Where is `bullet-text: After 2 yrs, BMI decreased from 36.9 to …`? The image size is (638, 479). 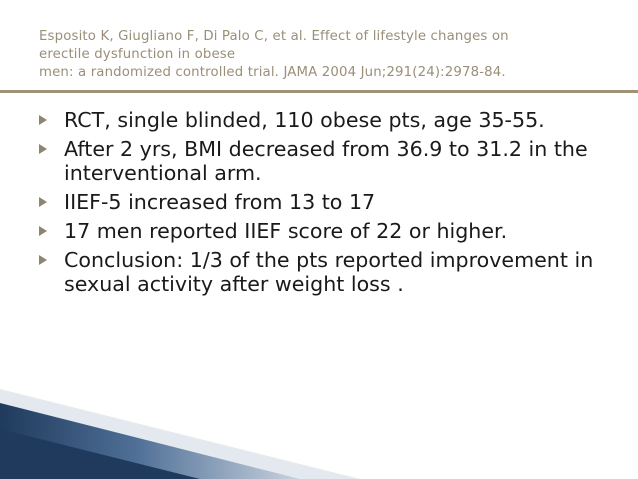
bullet-text: After 2 yrs, BMI decreased from 36.9 to … is located at coordinates (326, 161).